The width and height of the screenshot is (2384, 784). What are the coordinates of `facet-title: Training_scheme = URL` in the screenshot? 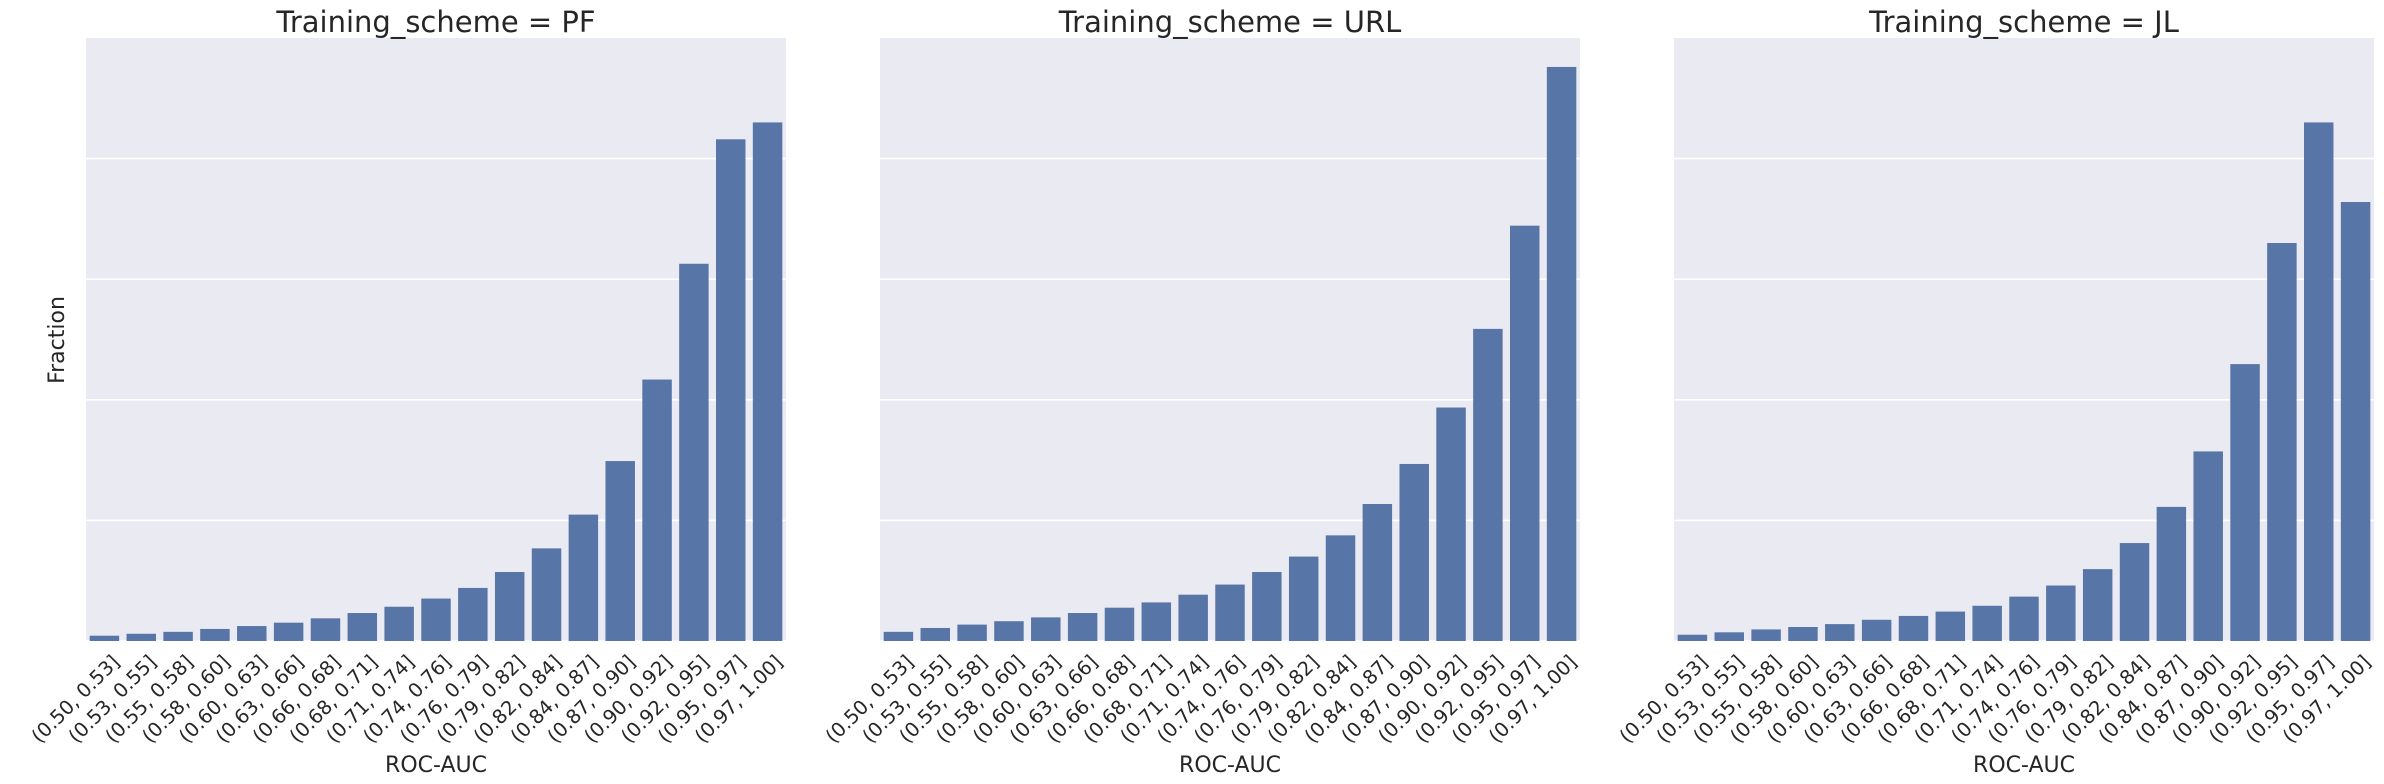 It's located at (1230, 22).